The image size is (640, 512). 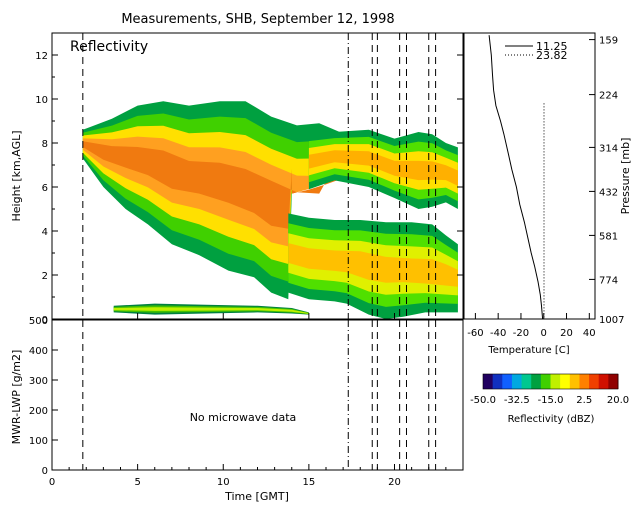 I want to click on height-tick-label: 6, so click(x=45, y=188).